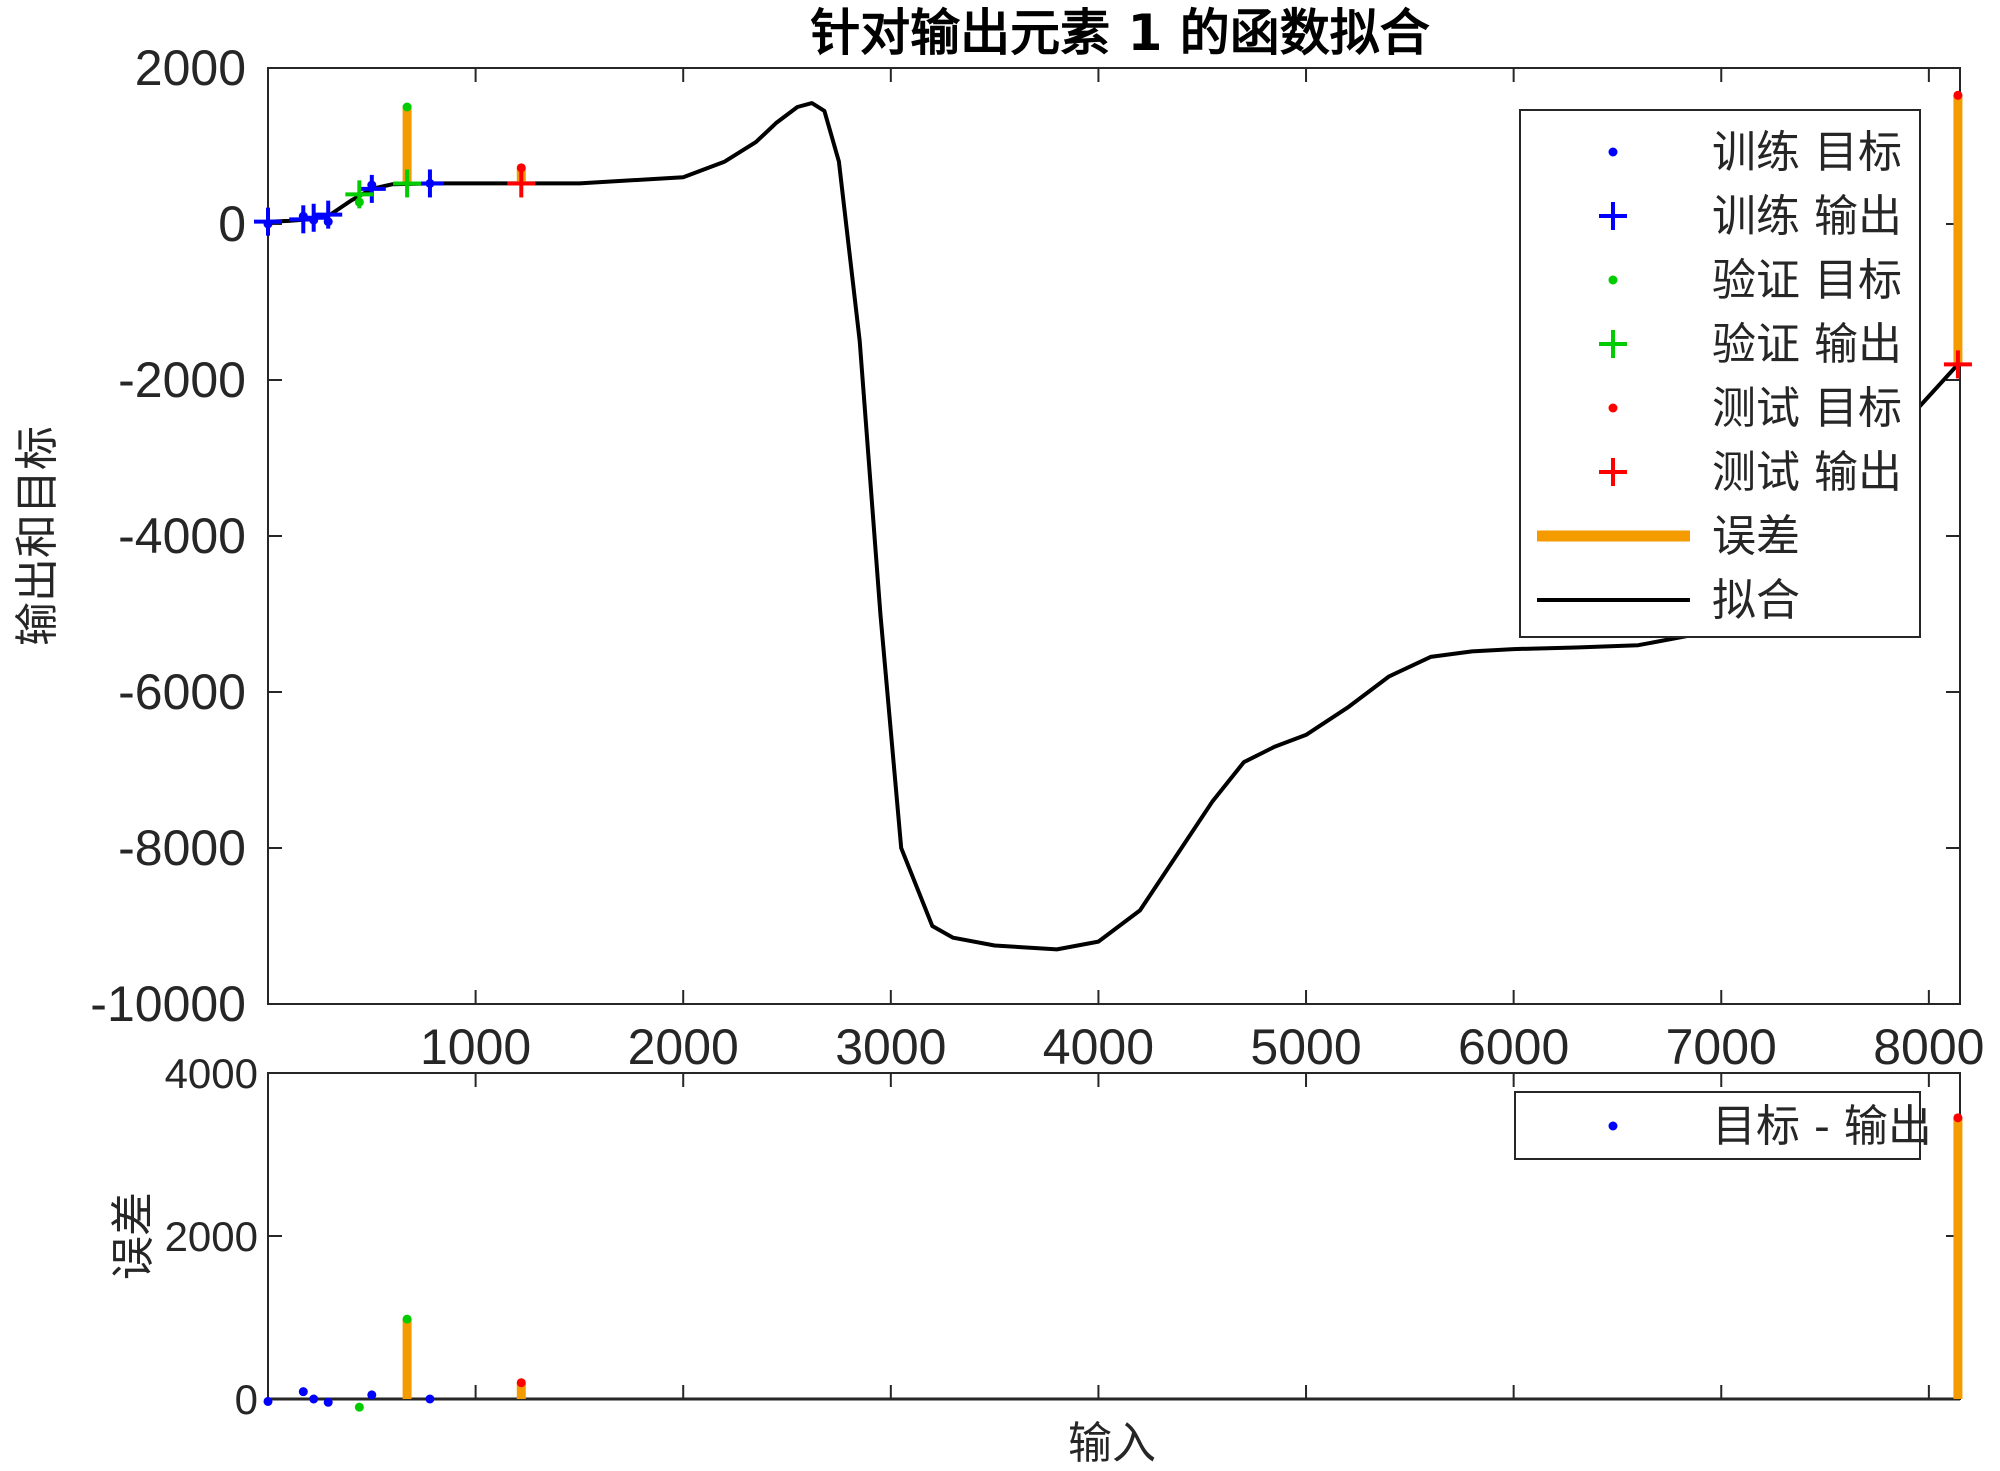 This screenshot has width=2000, height=1471. Describe the element at coordinates (1807, 344) in the screenshot. I see `legend-label: 验证 输出` at that location.